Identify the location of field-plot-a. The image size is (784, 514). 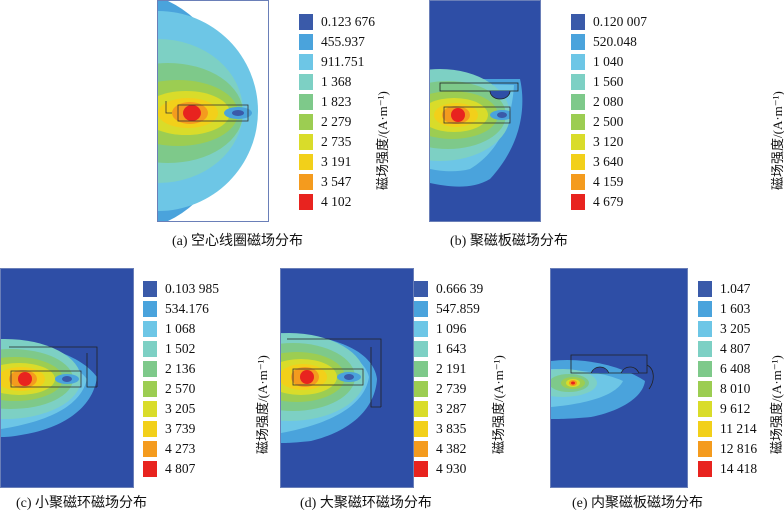
(213, 111).